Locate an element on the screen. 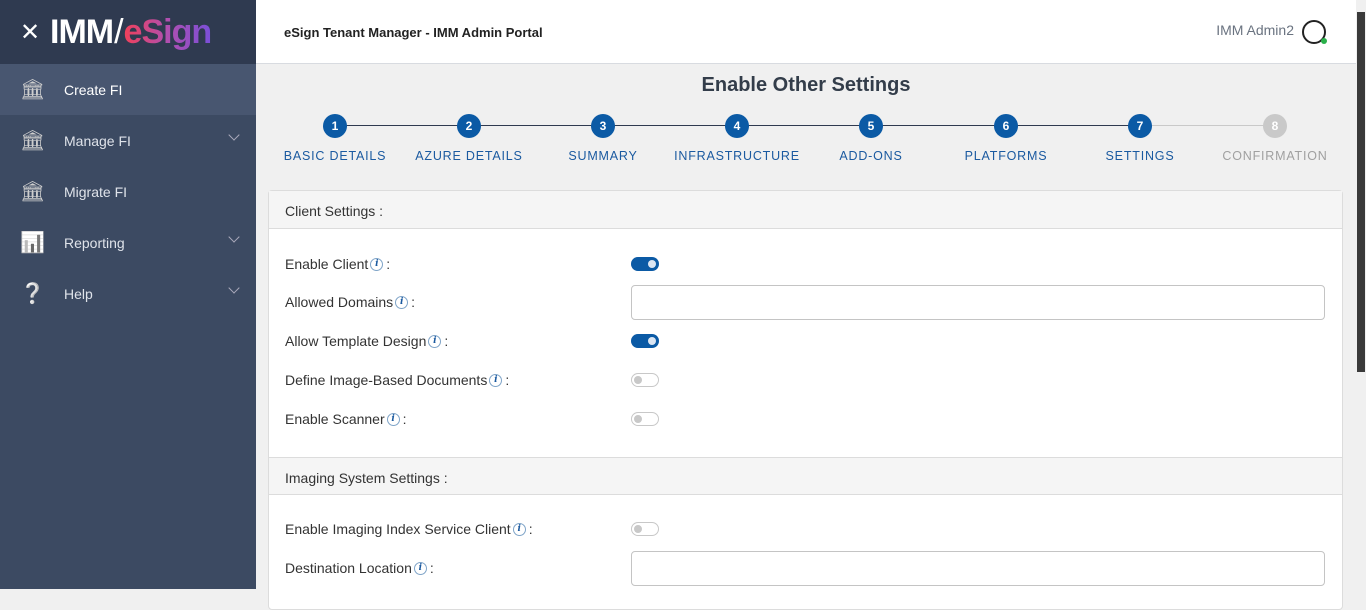  stepper-line-pending is located at coordinates (1208, 125).